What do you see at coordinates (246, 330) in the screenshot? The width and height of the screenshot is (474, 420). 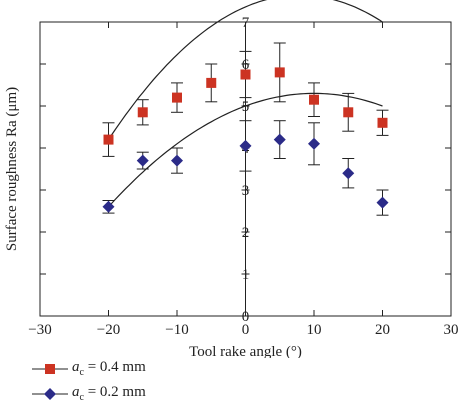 I see `x-tick-label: 0` at bounding box center [246, 330].